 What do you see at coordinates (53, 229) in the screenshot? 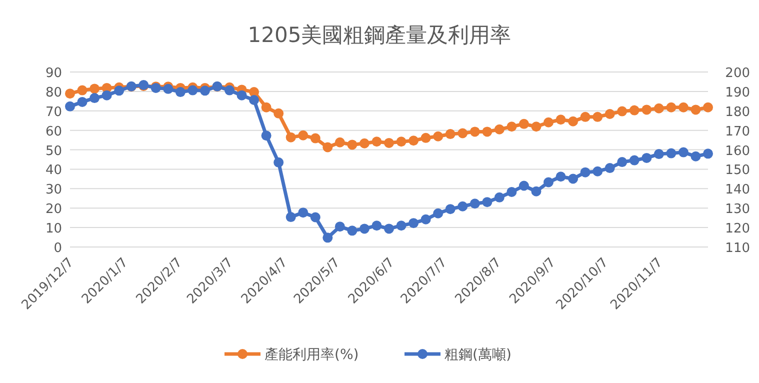
I see `y-tick-label: 10` at bounding box center [53, 229].